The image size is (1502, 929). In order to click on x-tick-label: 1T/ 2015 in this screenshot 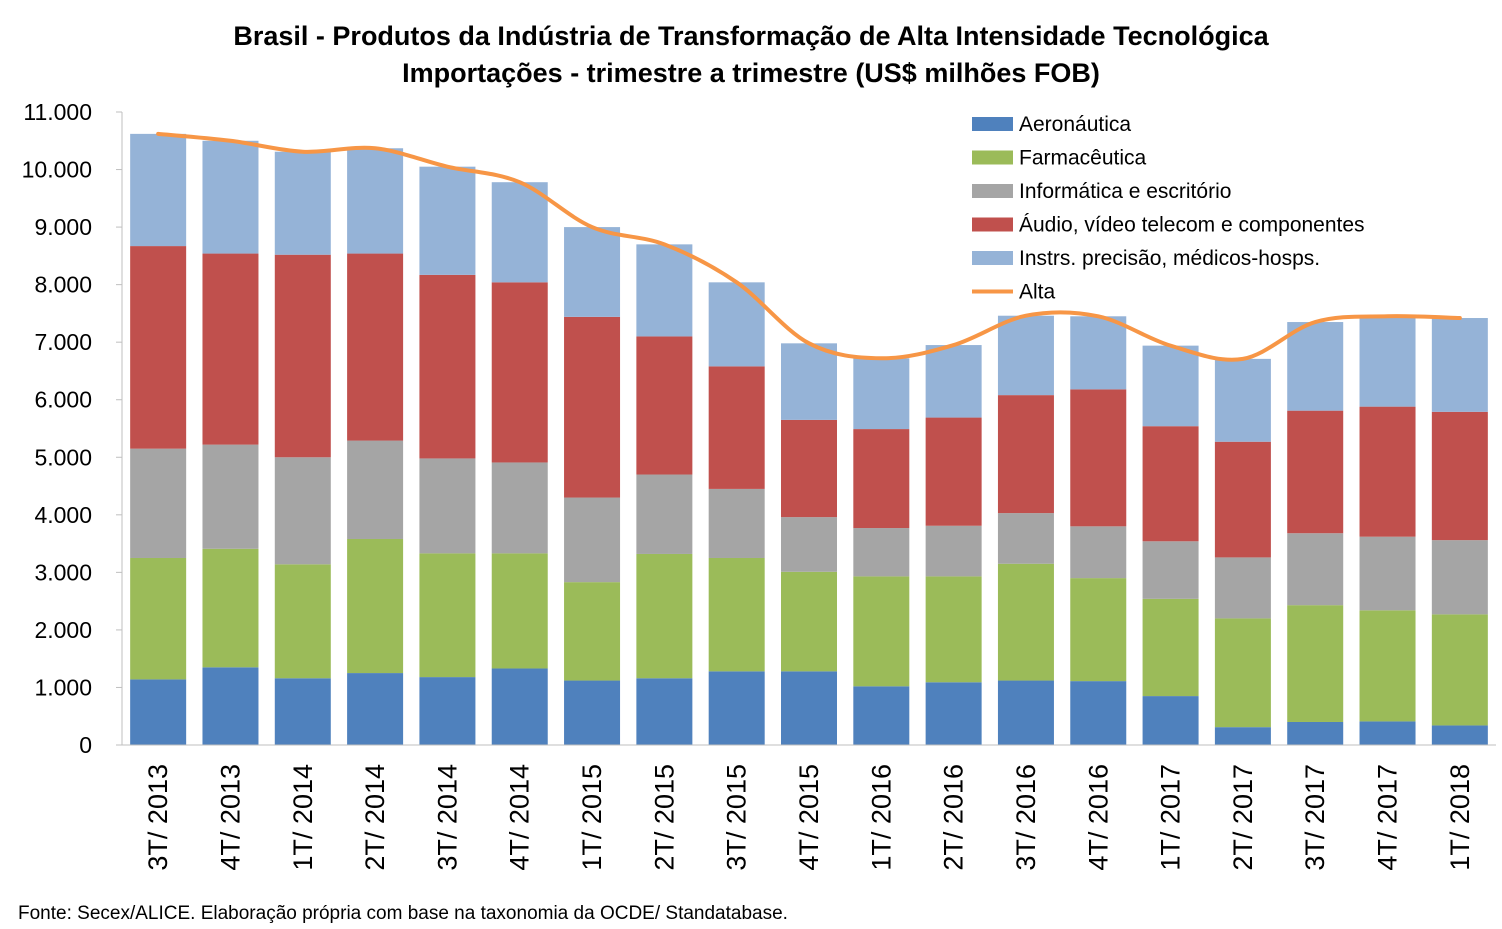, I will do `click(592, 817)`.